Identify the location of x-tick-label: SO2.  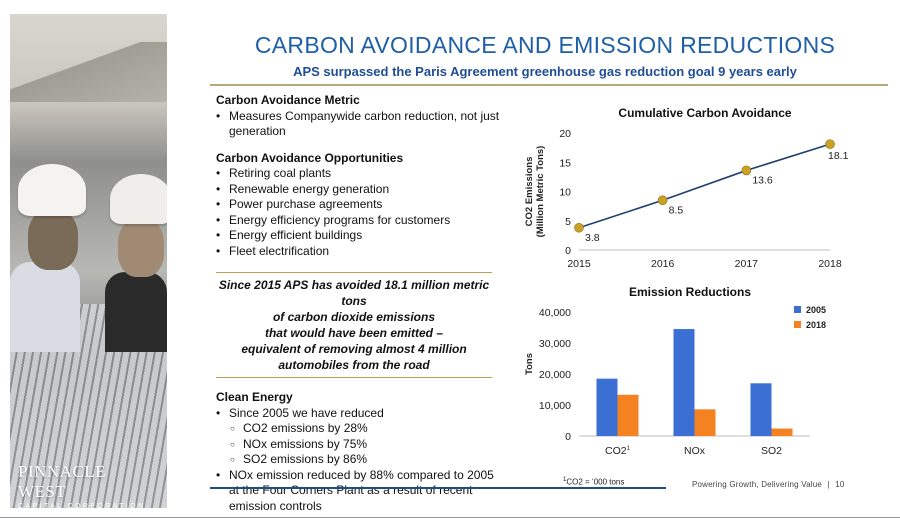
(771, 451).